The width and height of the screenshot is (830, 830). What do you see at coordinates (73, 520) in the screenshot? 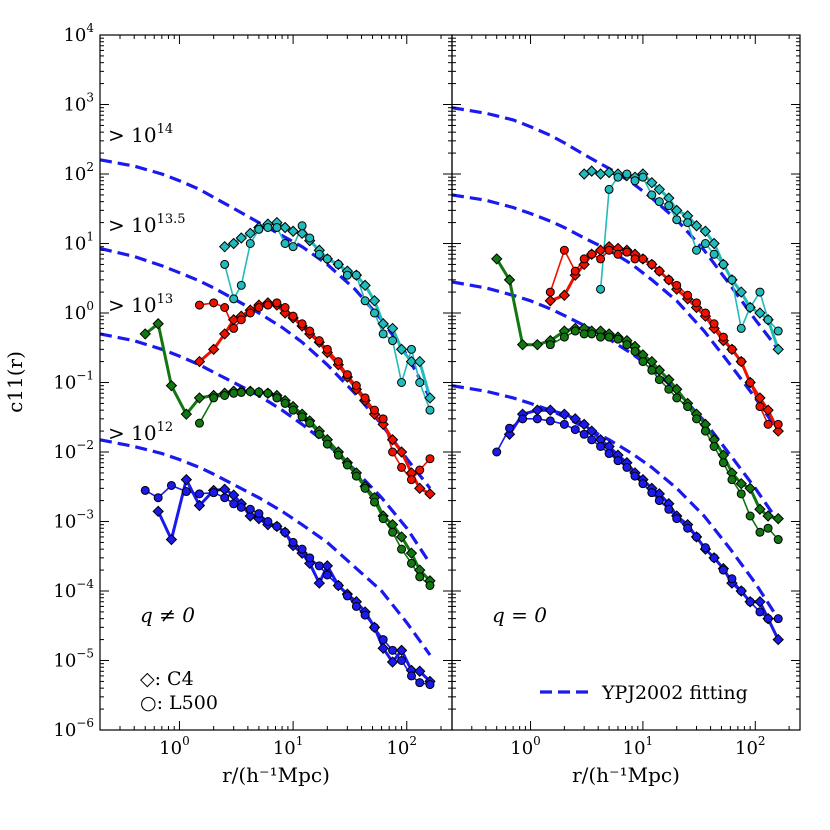
I see `y-tick-label: 10⁻³` at bounding box center [73, 520].